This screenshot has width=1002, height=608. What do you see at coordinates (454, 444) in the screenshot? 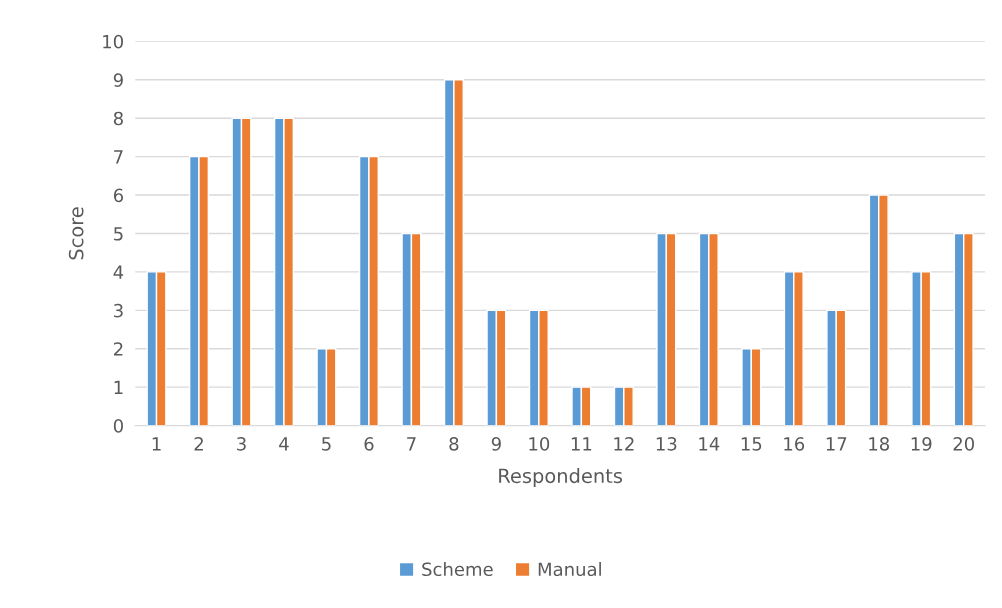
I see `x-tick-label: 8` at bounding box center [454, 444].